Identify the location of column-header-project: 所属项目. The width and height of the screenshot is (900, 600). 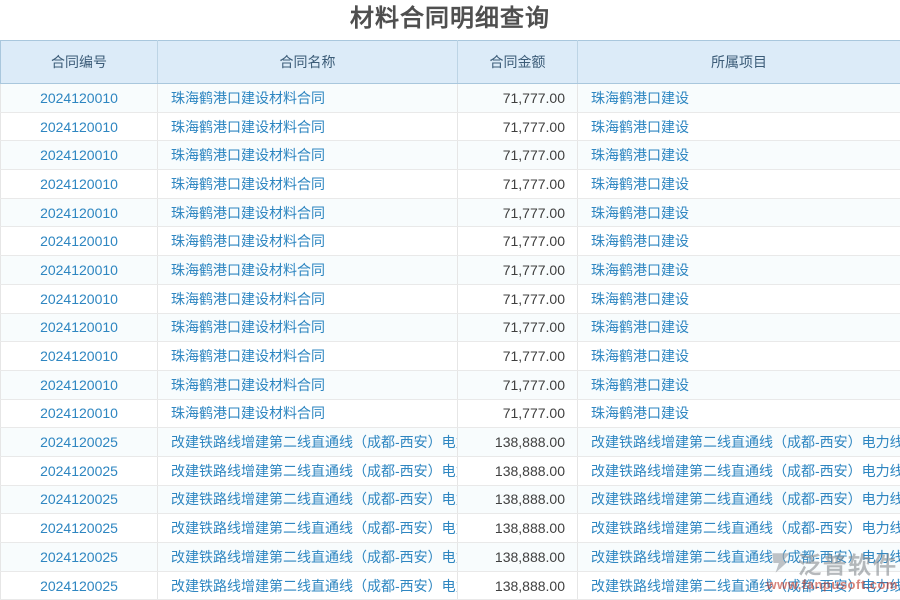
(738, 62).